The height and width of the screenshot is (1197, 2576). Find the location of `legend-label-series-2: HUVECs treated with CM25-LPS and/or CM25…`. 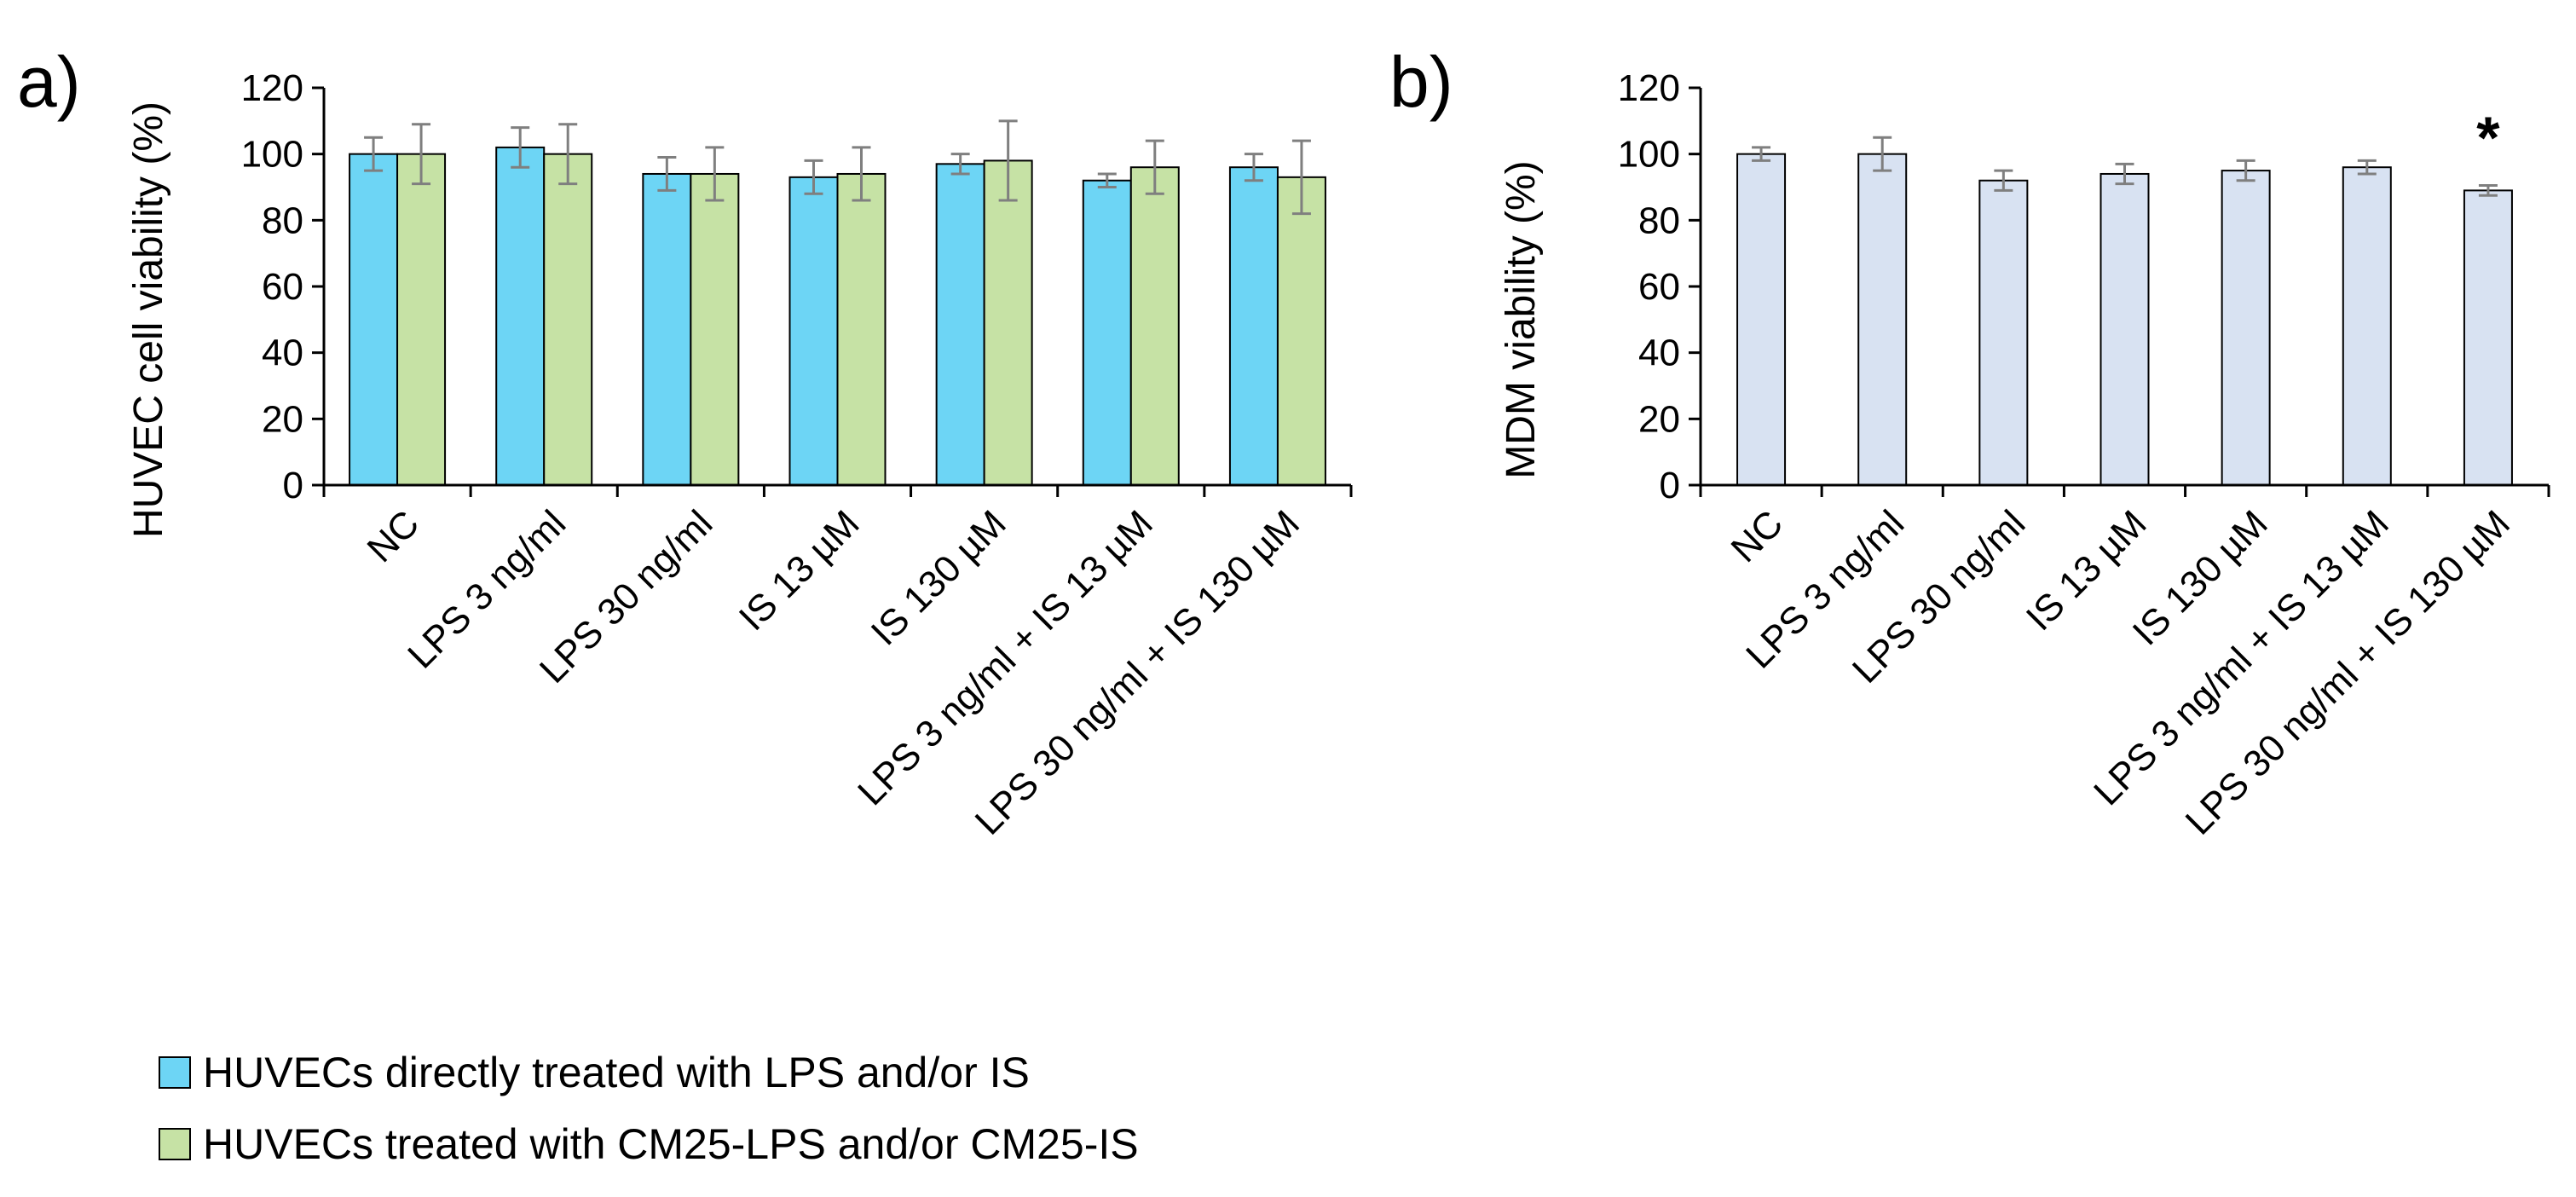

legend-label-series-2: HUVECs treated with CM25-LPS and/or CM25… is located at coordinates (671, 1144).